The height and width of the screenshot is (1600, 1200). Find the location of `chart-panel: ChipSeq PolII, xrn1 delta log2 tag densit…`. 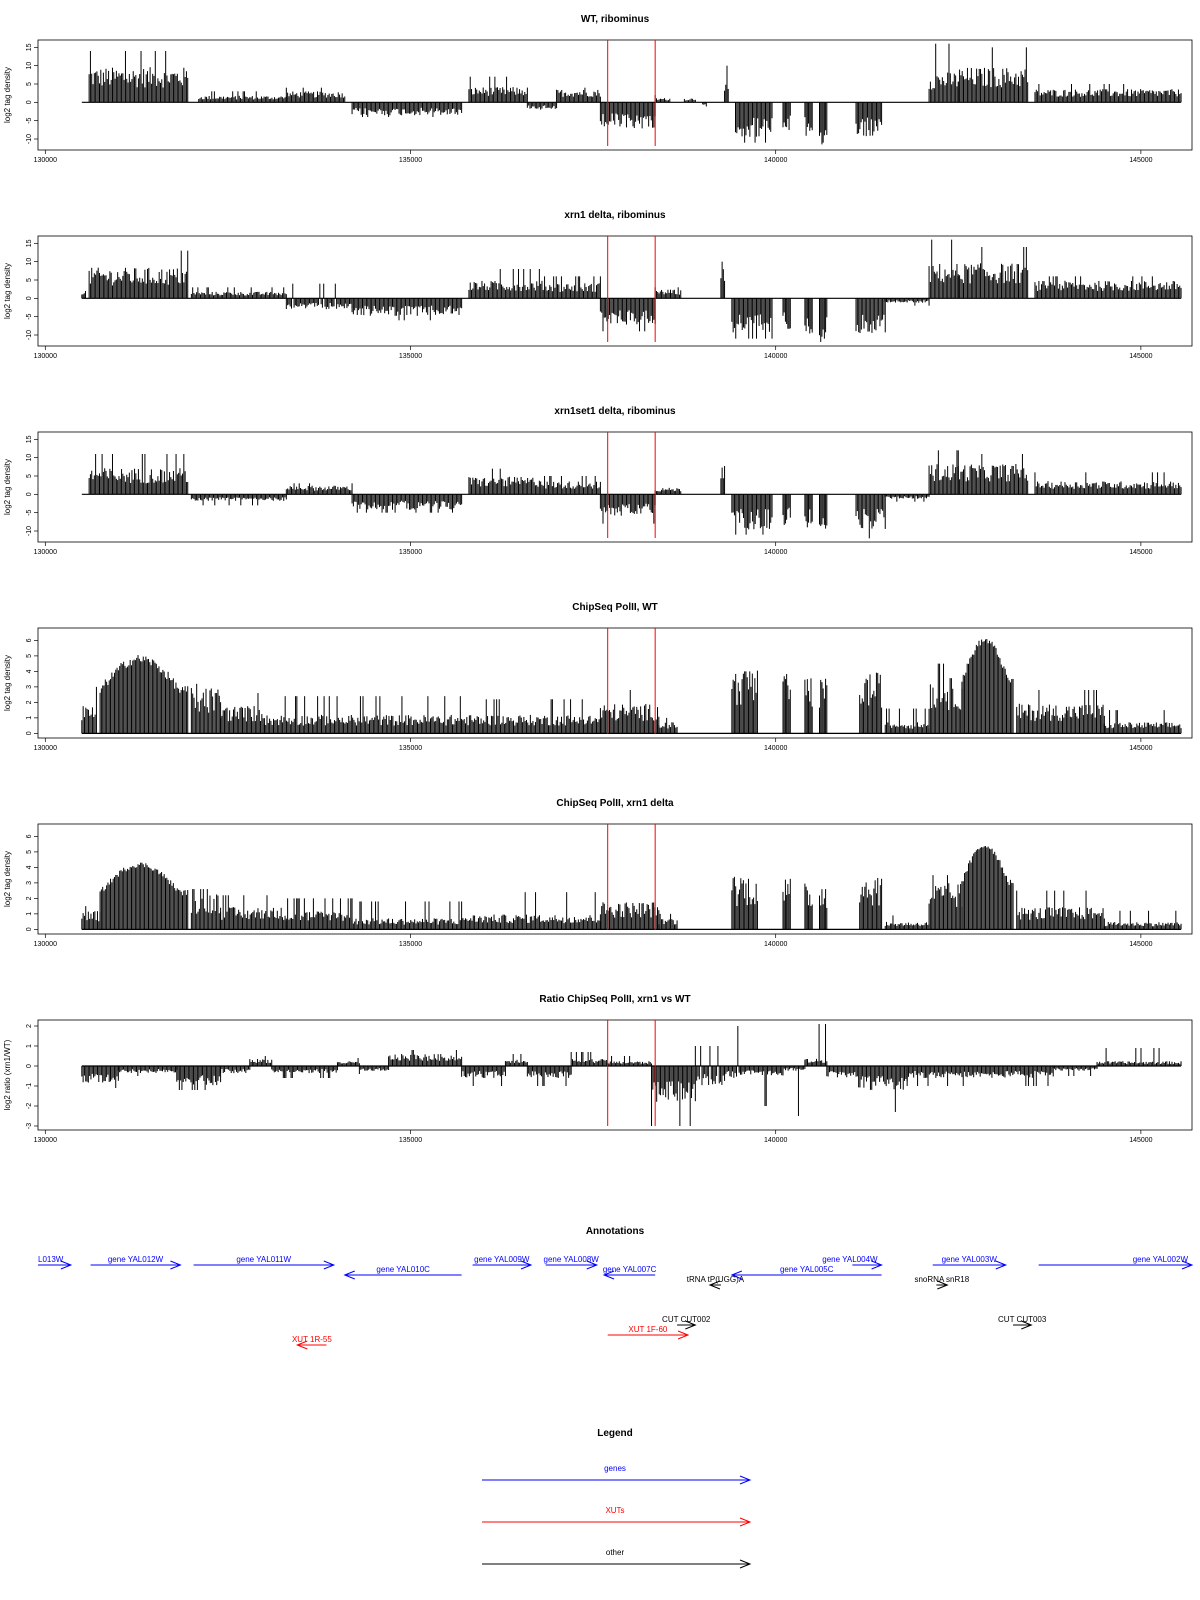

chart-panel: ChipSeq PolII, xrn1 delta log2 tag densit… is located at coordinates (598, 873).